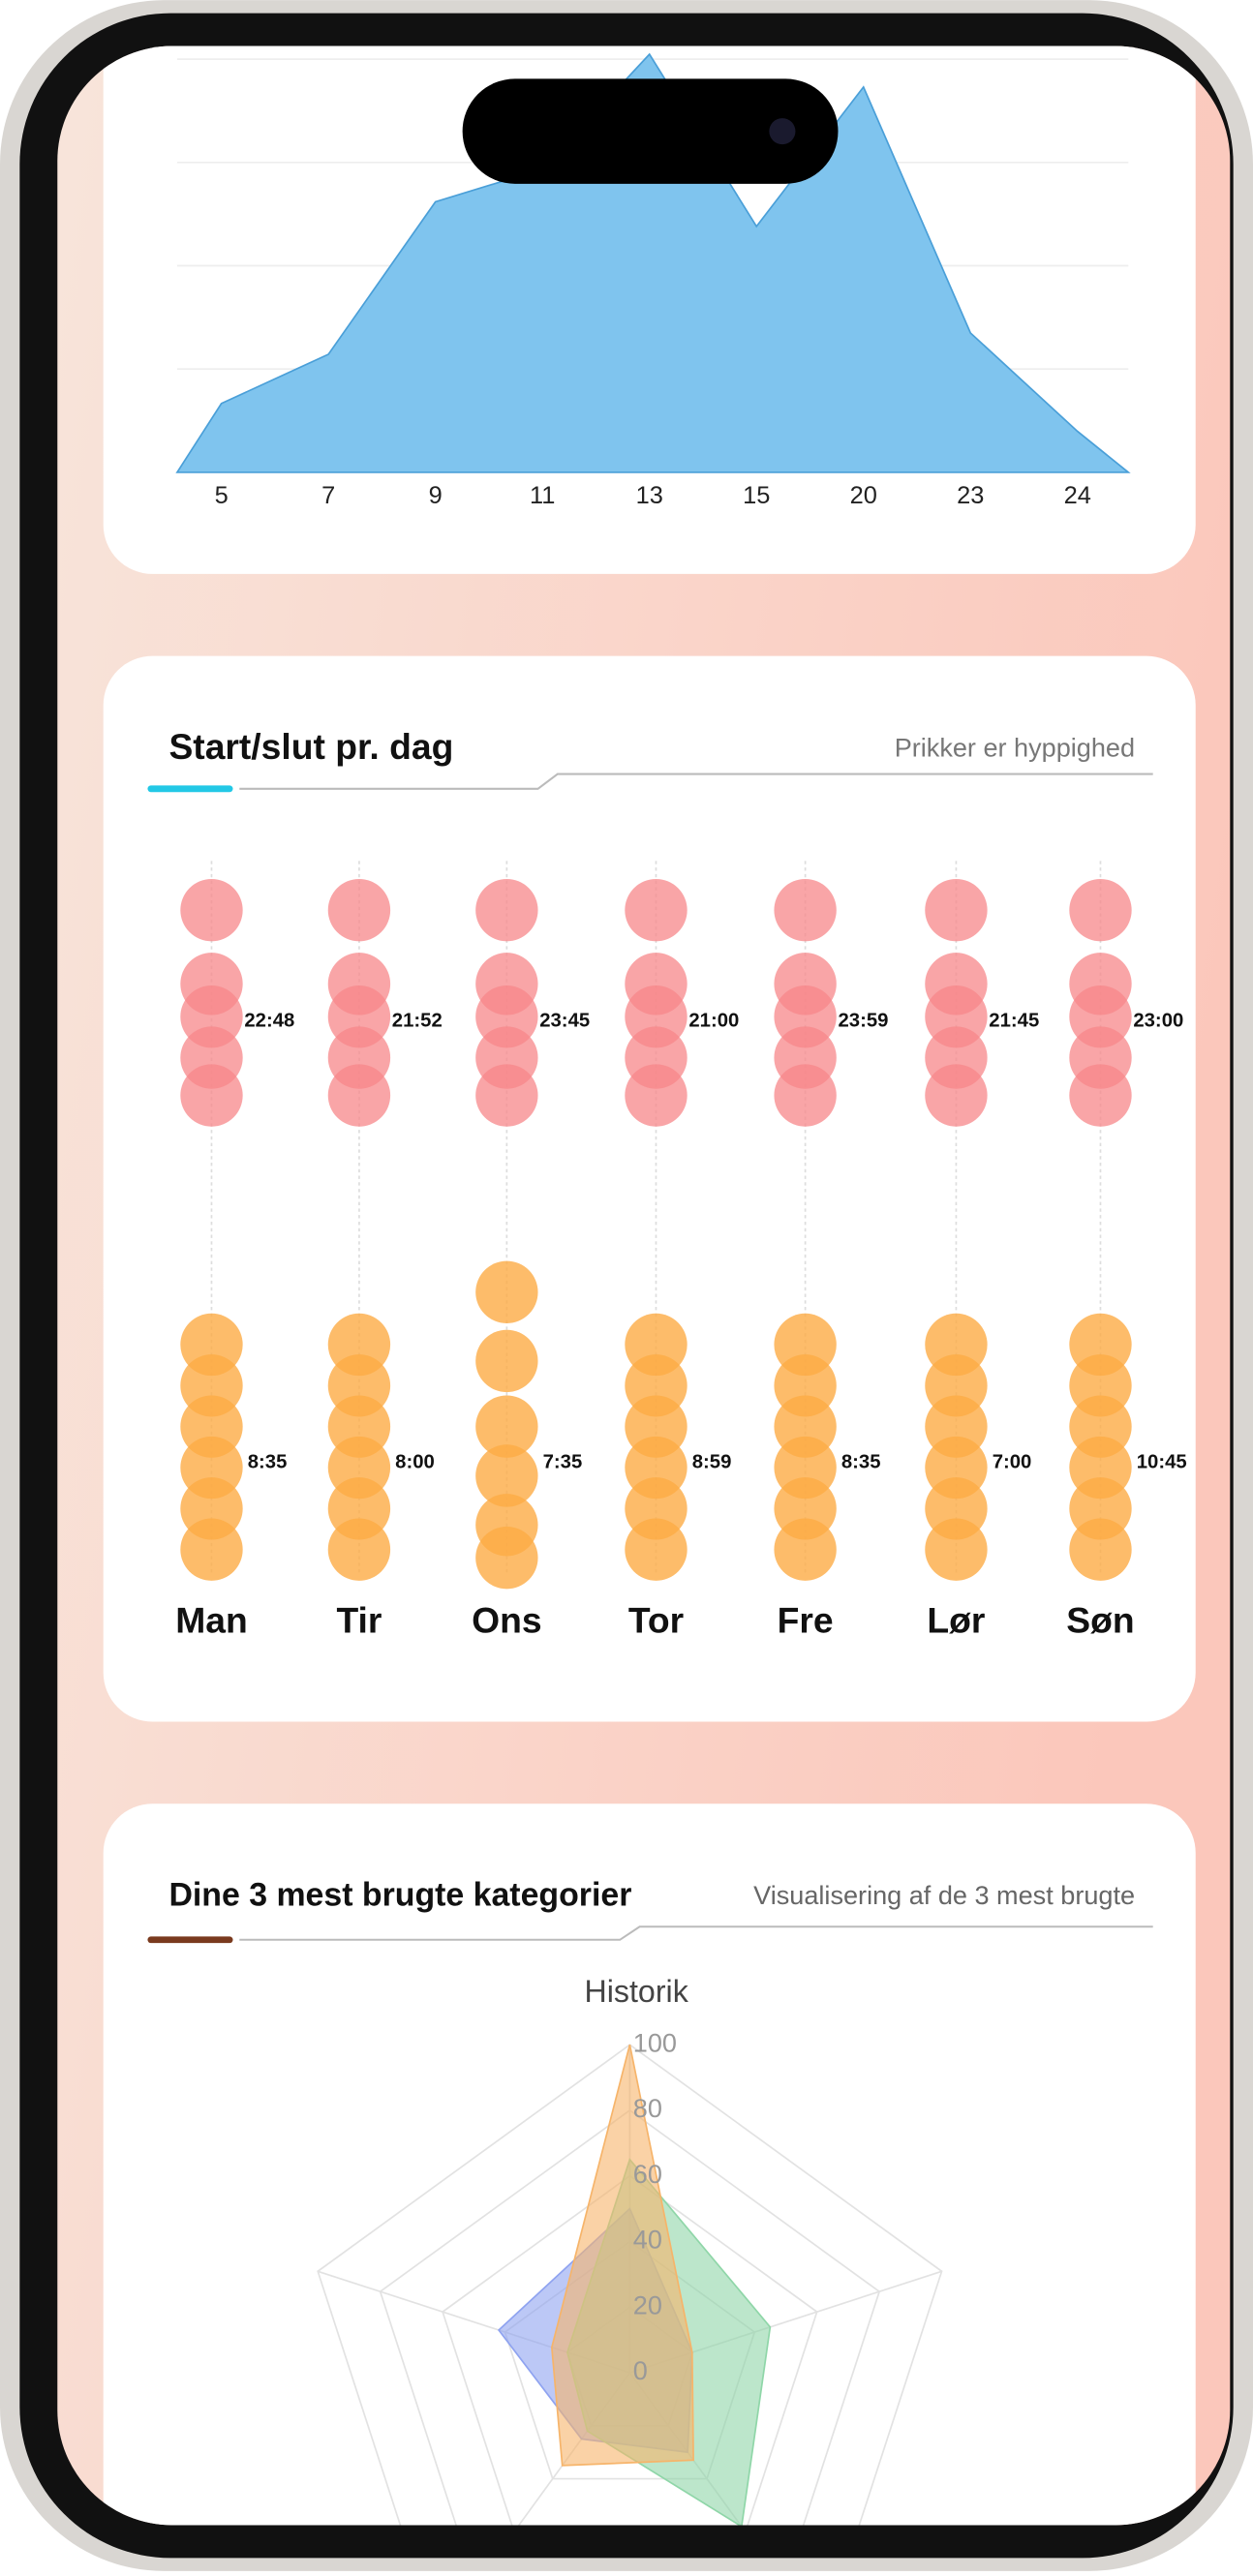  I want to click on card-subtitle: Visualisering af de 3 mest brugte, so click(944, 1895).